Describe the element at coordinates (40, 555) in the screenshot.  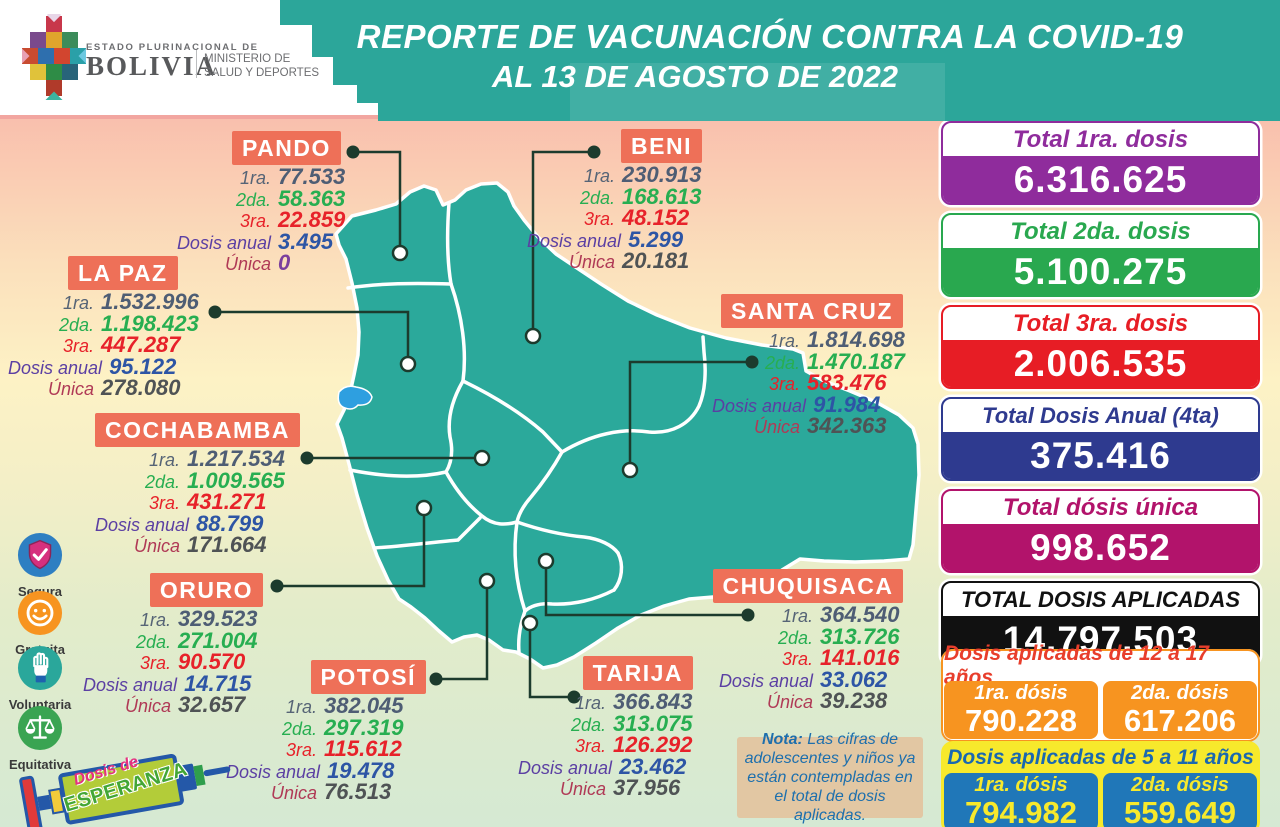
I see `shield-check-icon` at that location.